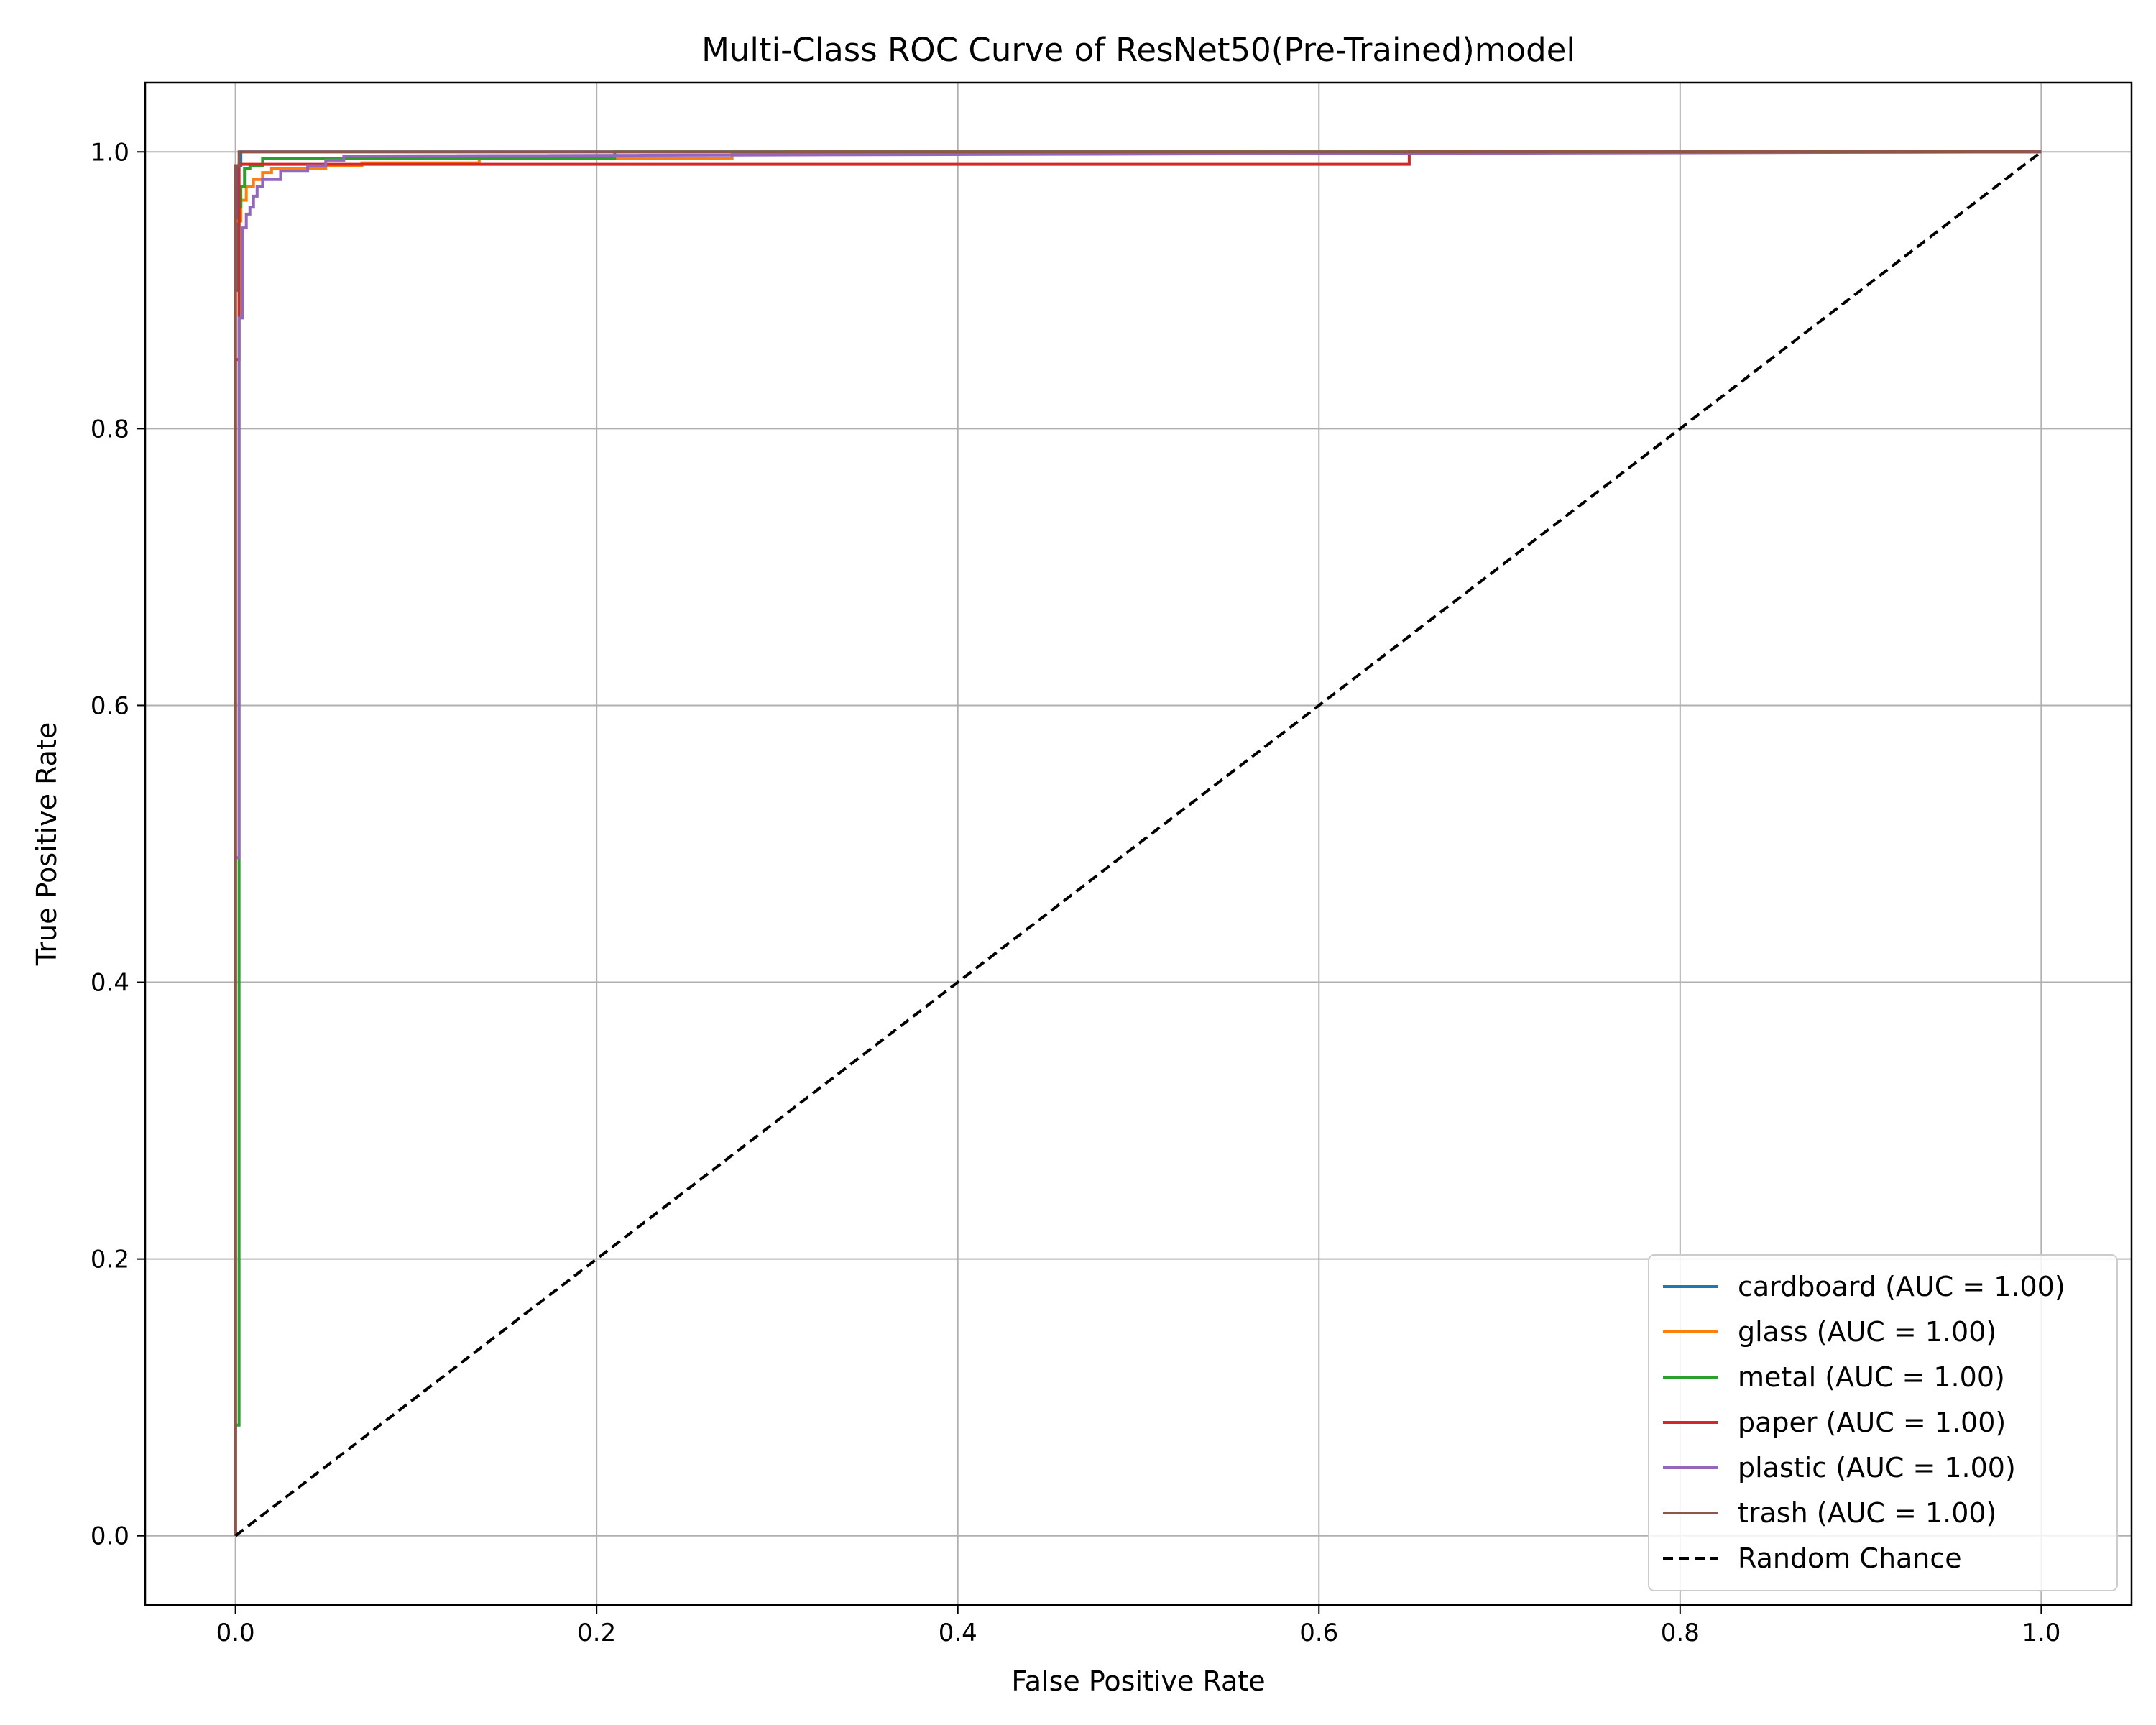  What do you see at coordinates (110, 429) in the screenshot?
I see `y-tick-label-4: 0.8` at bounding box center [110, 429].